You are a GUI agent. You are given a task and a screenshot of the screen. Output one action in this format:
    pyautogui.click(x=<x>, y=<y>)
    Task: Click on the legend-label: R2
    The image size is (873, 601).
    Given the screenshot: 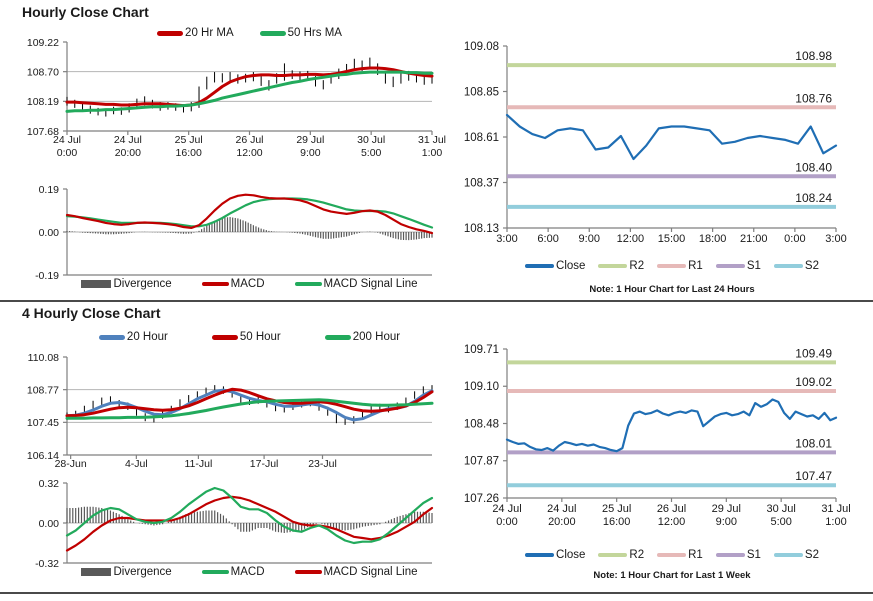 What is the action you would take?
    pyautogui.click(x=637, y=555)
    